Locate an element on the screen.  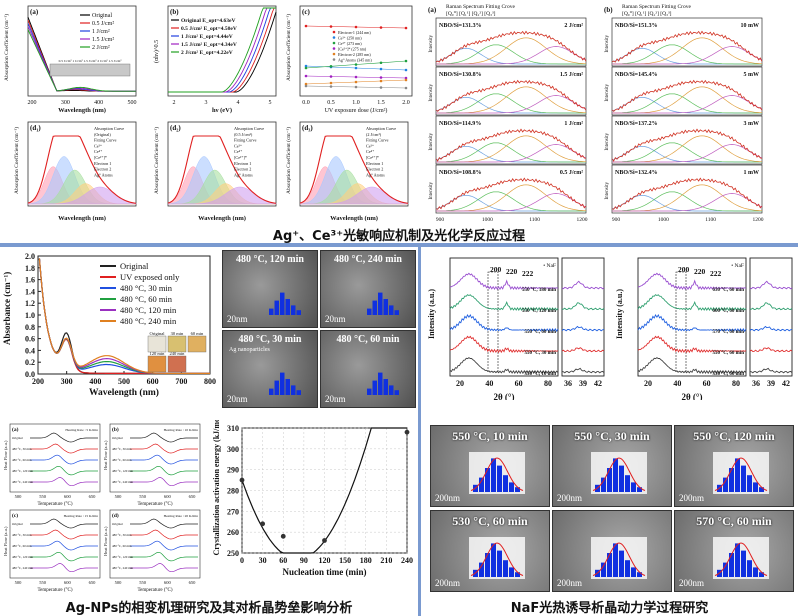
panel-a-legend-entry: 0.5 J/cm² is located at coordinates (103, 24).